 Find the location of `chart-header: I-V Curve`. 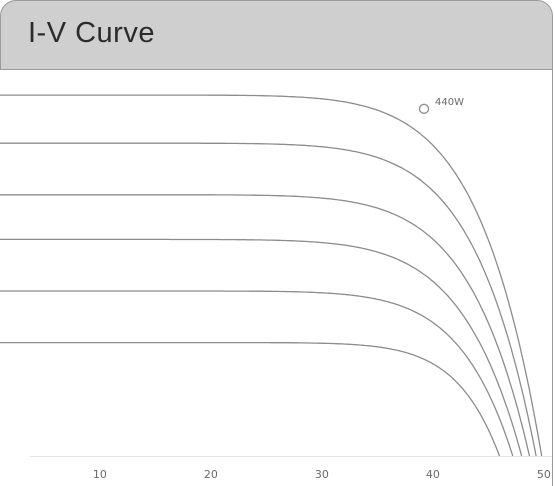

chart-header: I-V Curve is located at coordinates (276, 35).